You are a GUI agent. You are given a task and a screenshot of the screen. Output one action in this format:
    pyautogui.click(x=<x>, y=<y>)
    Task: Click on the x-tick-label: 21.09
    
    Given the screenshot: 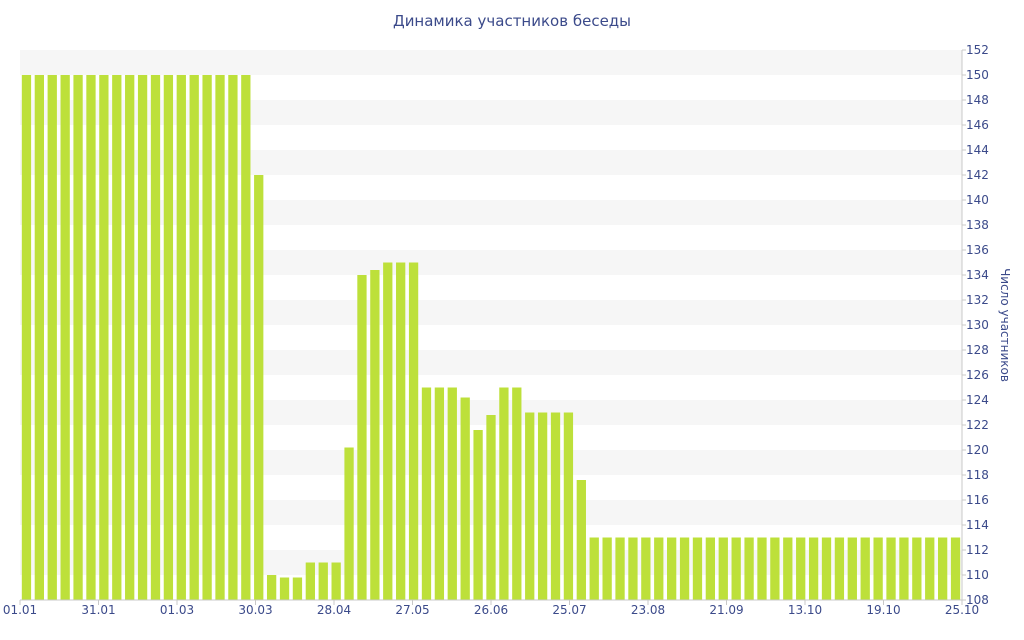 What is the action you would take?
    pyautogui.click(x=726, y=610)
    